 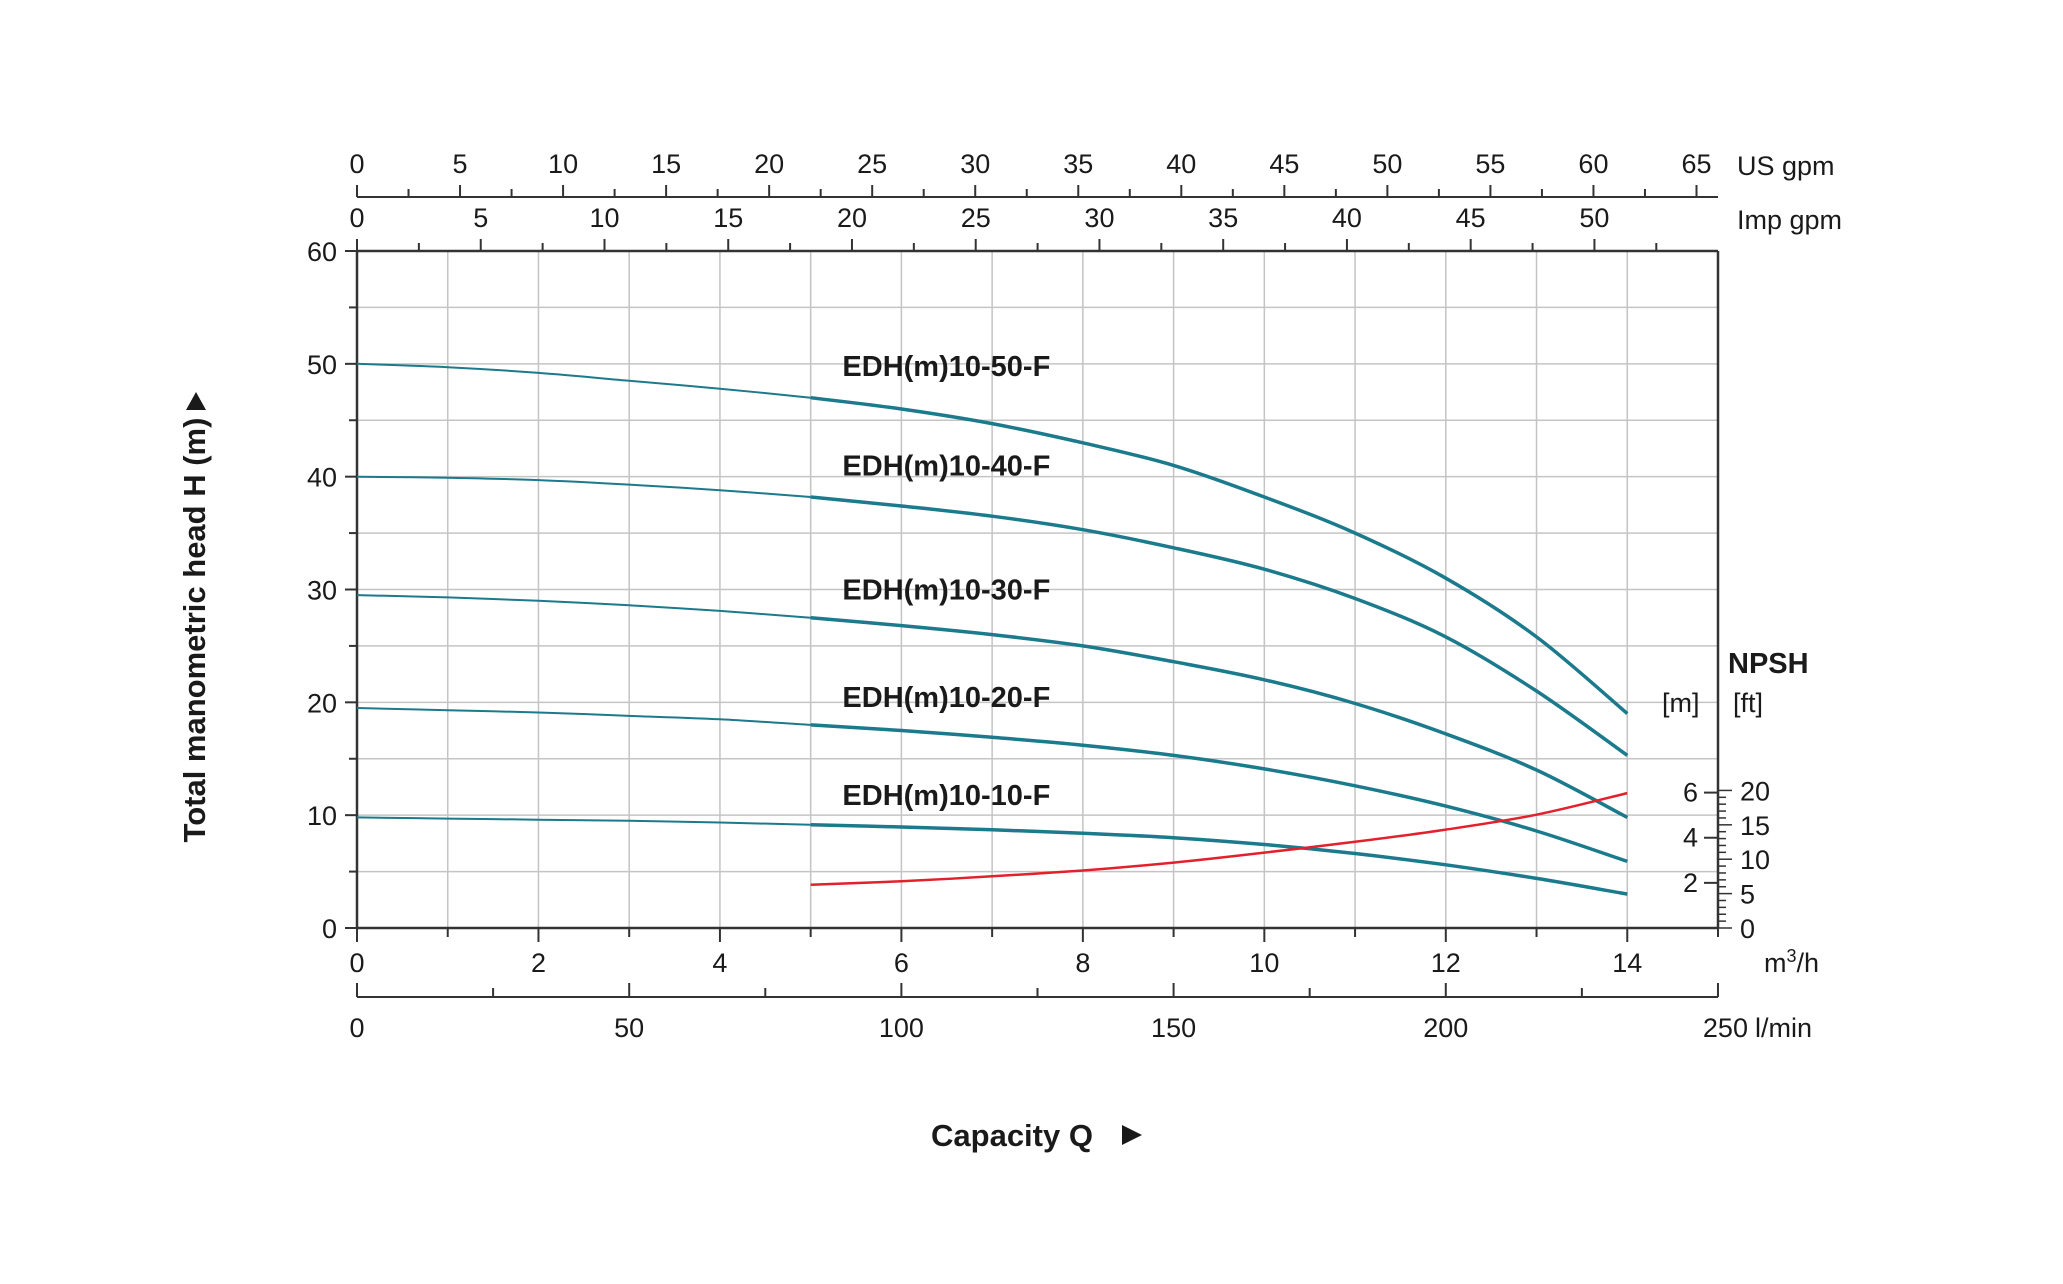 What do you see at coordinates (1755, 826) in the screenshot?
I see `npsh-ft-tick-label: 15` at bounding box center [1755, 826].